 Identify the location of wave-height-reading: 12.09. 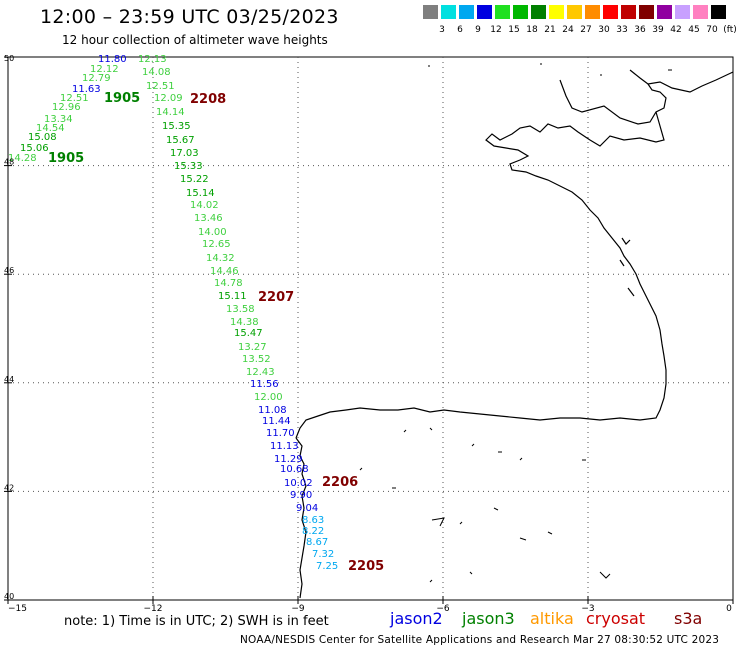
(168, 98).